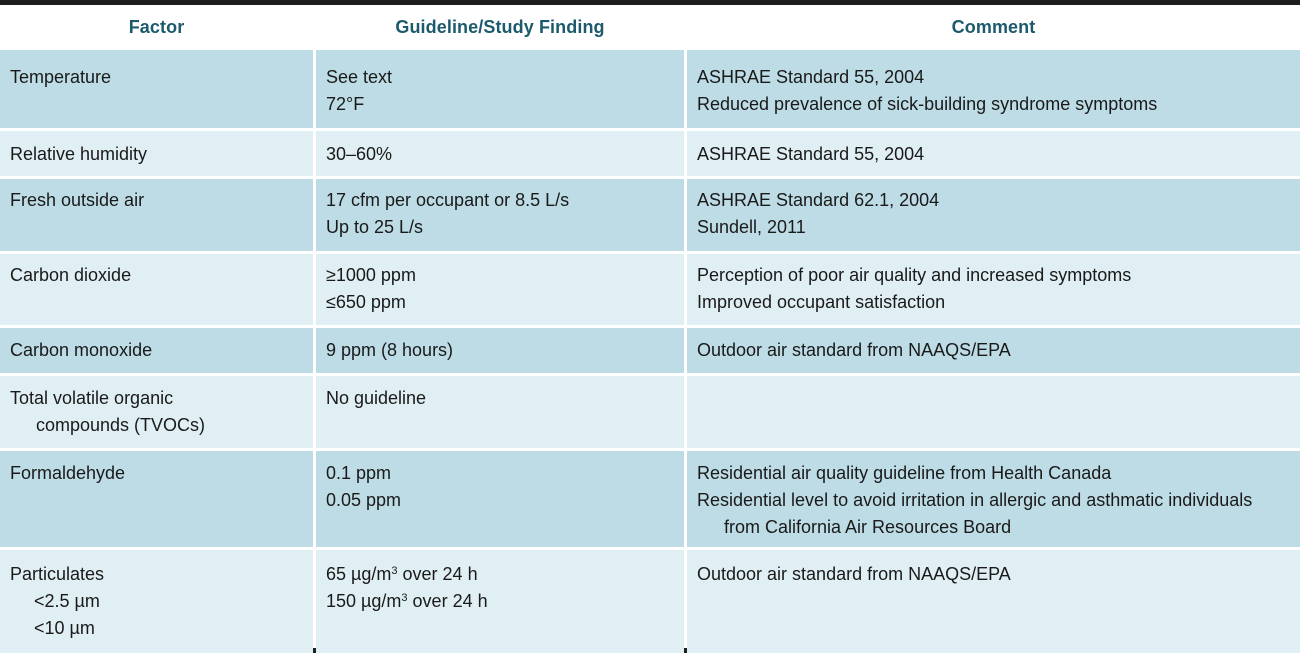 The image size is (1300, 653). What do you see at coordinates (79, 154) in the screenshot?
I see `factor-text: Relative humidity` at bounding box center [79, 154].